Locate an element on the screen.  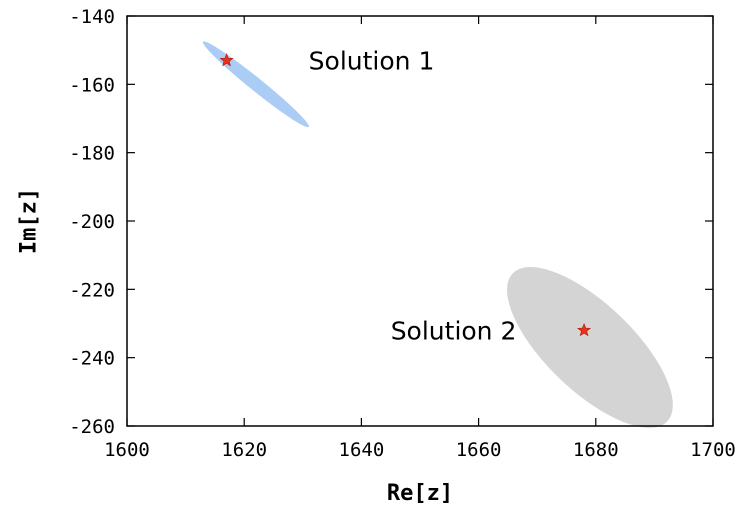
y-tick-label: -260 is located at coordinates (92, 427).